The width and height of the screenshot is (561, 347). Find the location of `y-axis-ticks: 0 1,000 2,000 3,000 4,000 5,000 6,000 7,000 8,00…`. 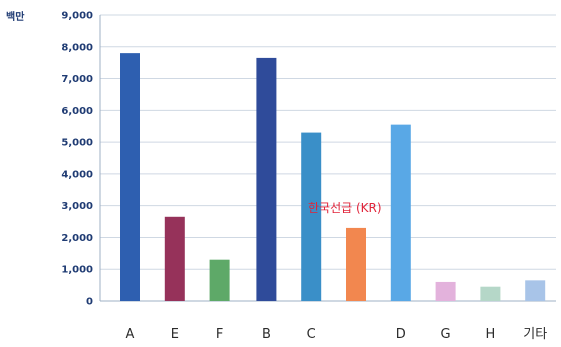

y-axis-ticks: 0 1,000 2,000 3,000 4,000 5,000 6,000 7,000 8,00… is located at coordinates (77, 159).